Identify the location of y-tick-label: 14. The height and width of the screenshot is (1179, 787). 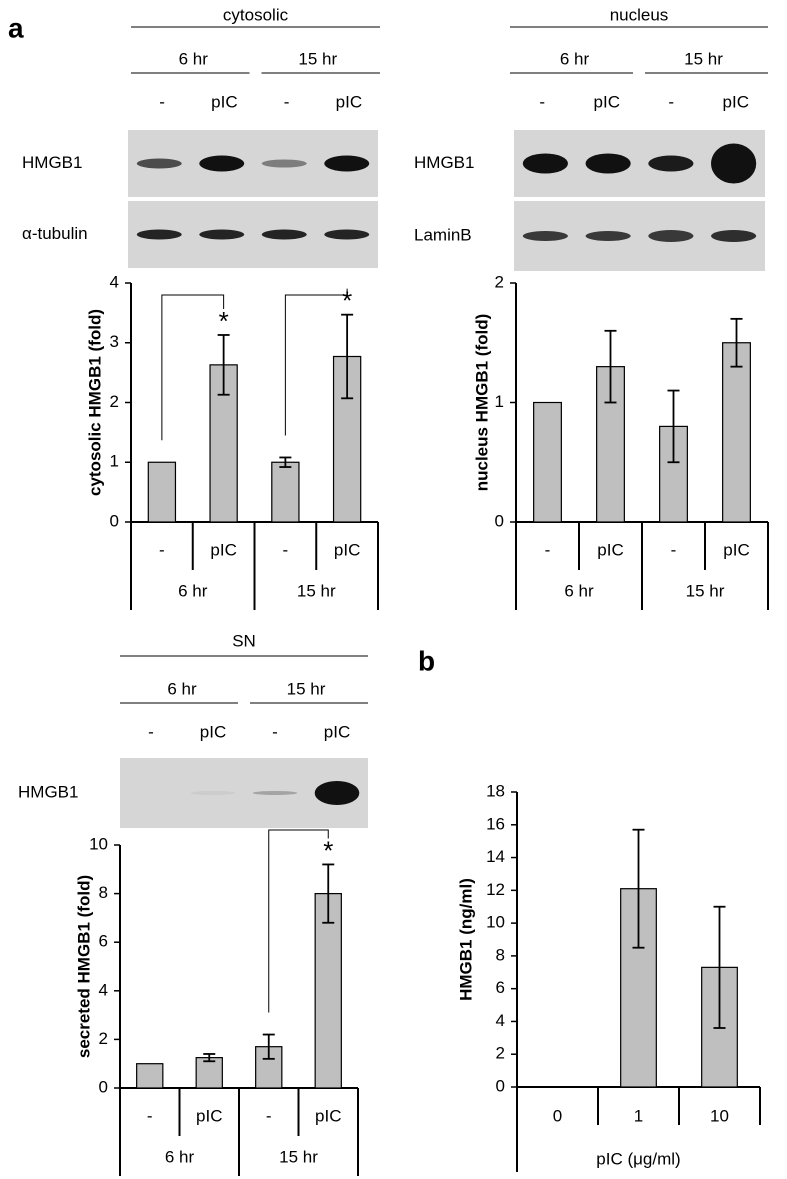
(495, 856).